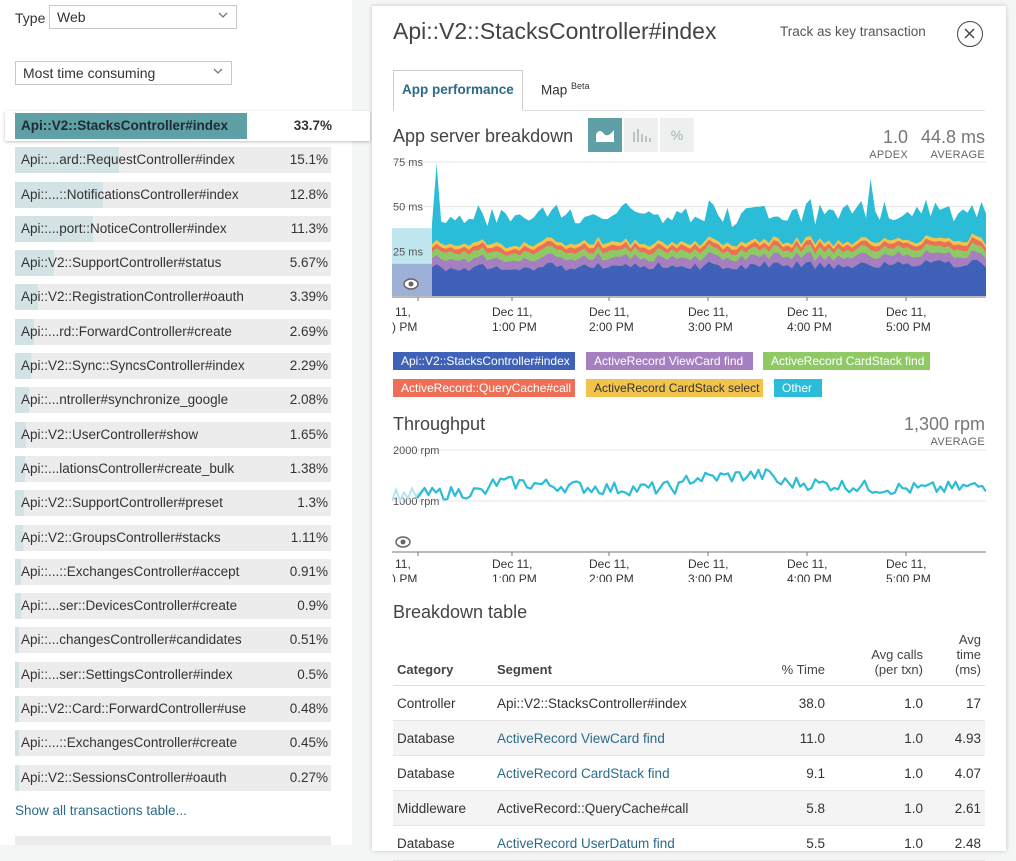 Image resolution: width=1016 pixels, height=861 pixels. I want to click on pct-time-cell: 5.8, so click(785, 808).